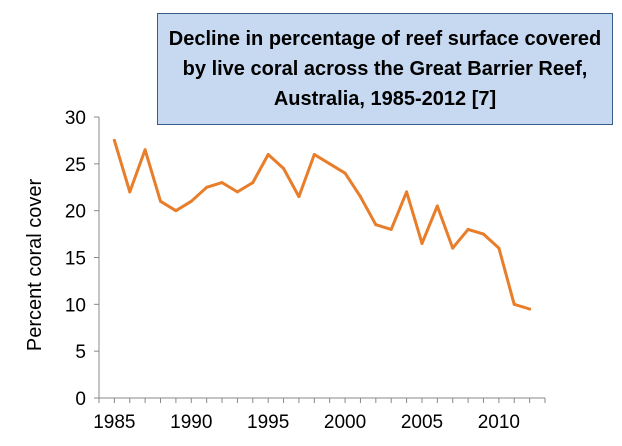 This screenshot has height=446, width=622. What do you see at coordinates (35, 265) in the screenshot?
I see `y-axis-label: Percent coral cover` at bounding box center [35, 265].